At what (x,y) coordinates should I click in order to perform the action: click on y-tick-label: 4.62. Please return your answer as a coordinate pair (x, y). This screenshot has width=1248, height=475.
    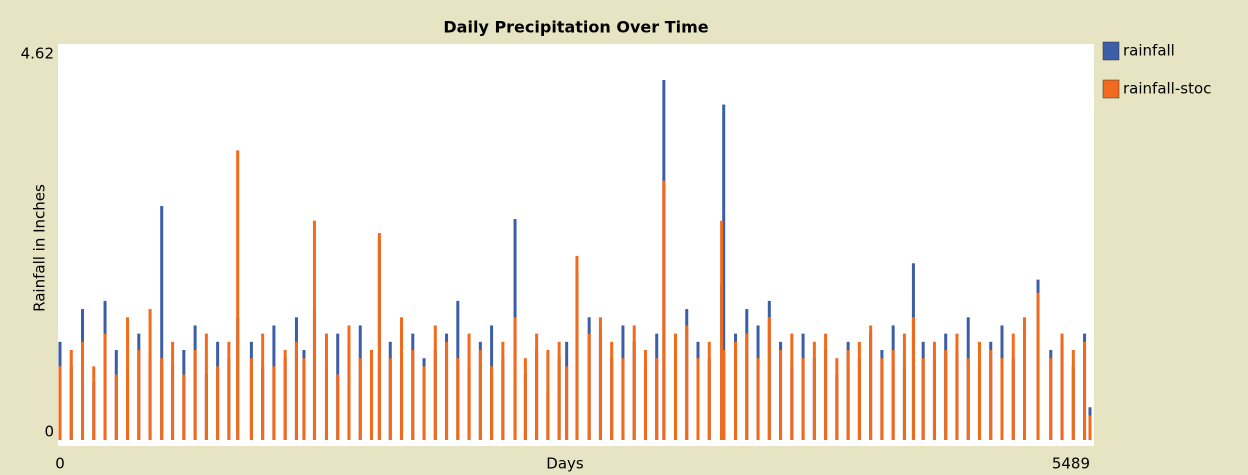
    Looking at the image, I should click on (37, 54).